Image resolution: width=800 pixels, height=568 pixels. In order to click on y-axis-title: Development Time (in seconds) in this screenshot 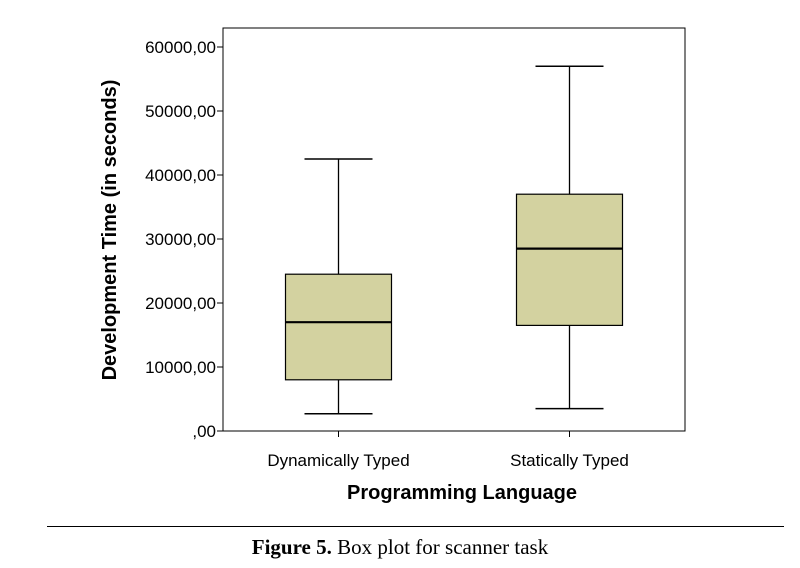, I will do `click(110, 230)`.